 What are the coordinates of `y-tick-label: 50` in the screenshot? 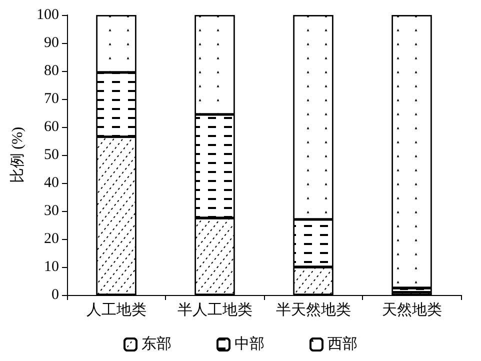 It's located at (51, 155).